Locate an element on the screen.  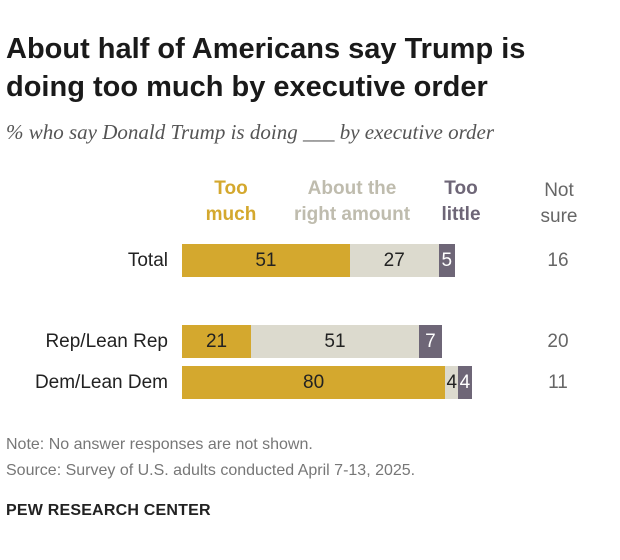
bar-about-the-right-amount-dem-lean-dem: 4 is located at coordinates (452, 382).